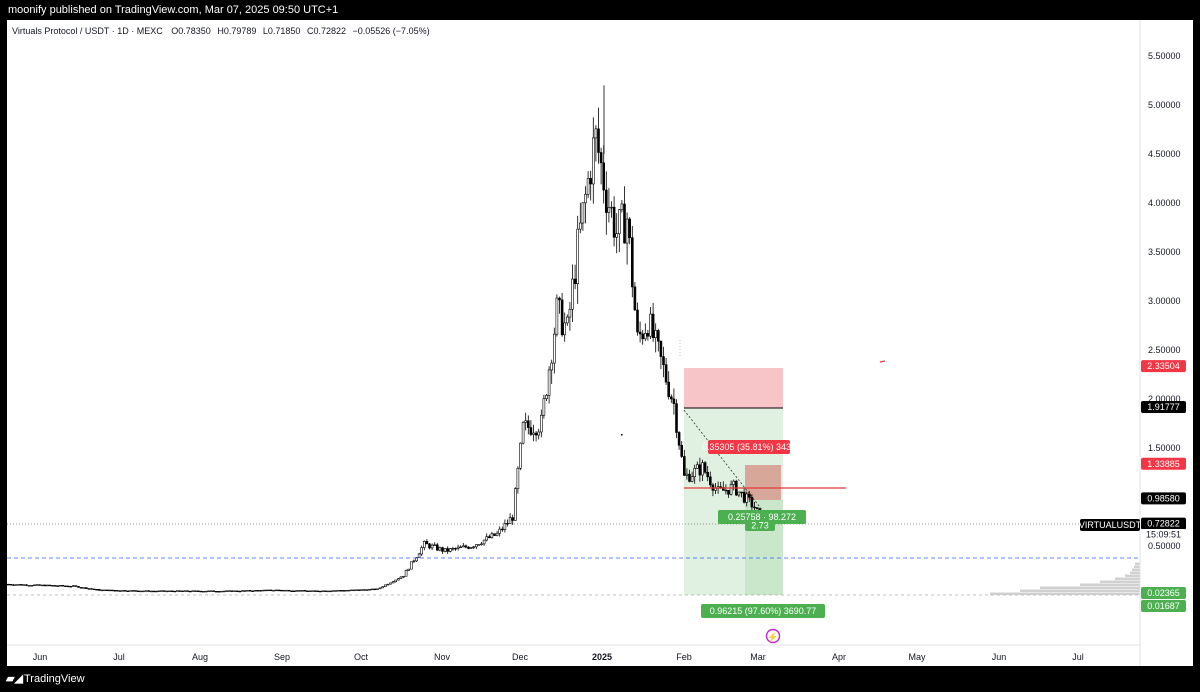  I want to click on tradingview-footer: ▰◢ TradingView, so click(600, 679).